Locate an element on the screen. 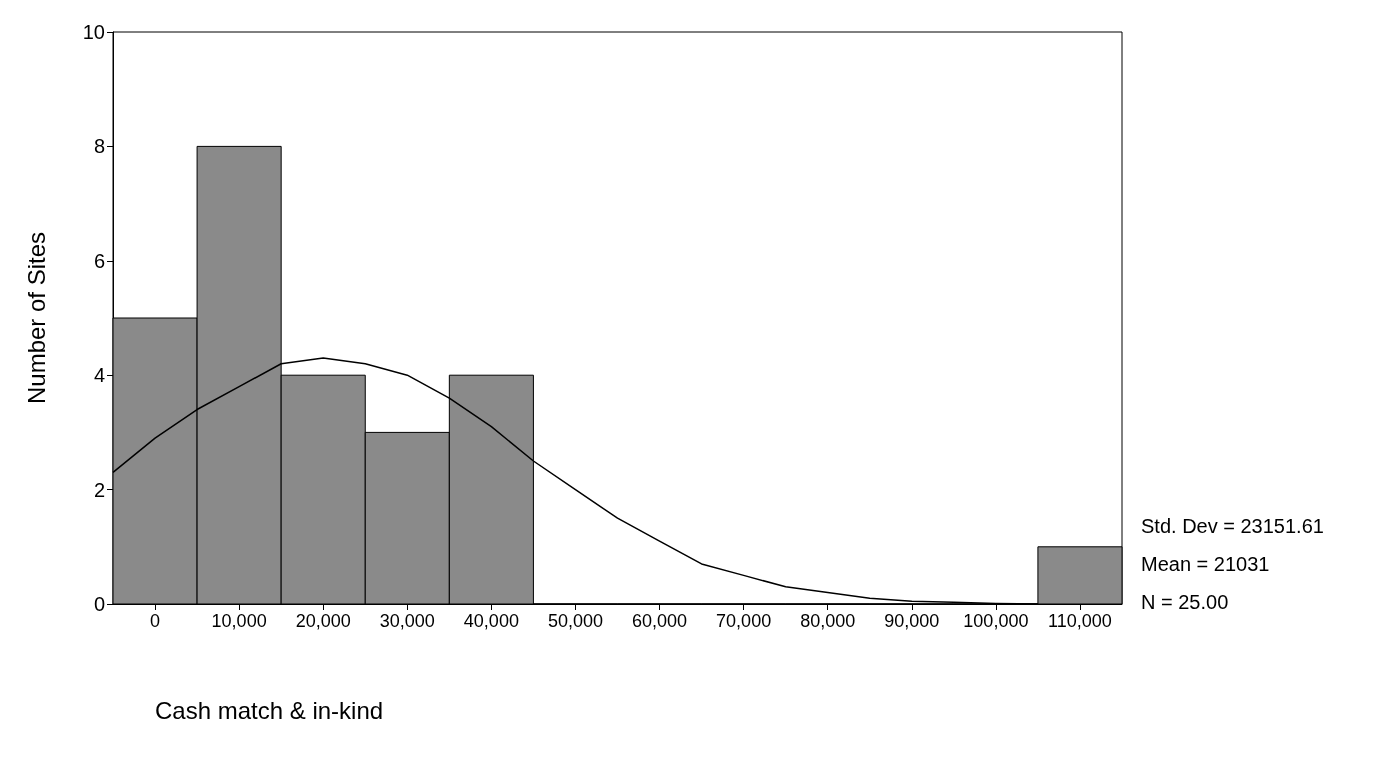 The image size is (1397, 765). x-axis-title: Cash match & in-kind is located at coordinates (269, 710).